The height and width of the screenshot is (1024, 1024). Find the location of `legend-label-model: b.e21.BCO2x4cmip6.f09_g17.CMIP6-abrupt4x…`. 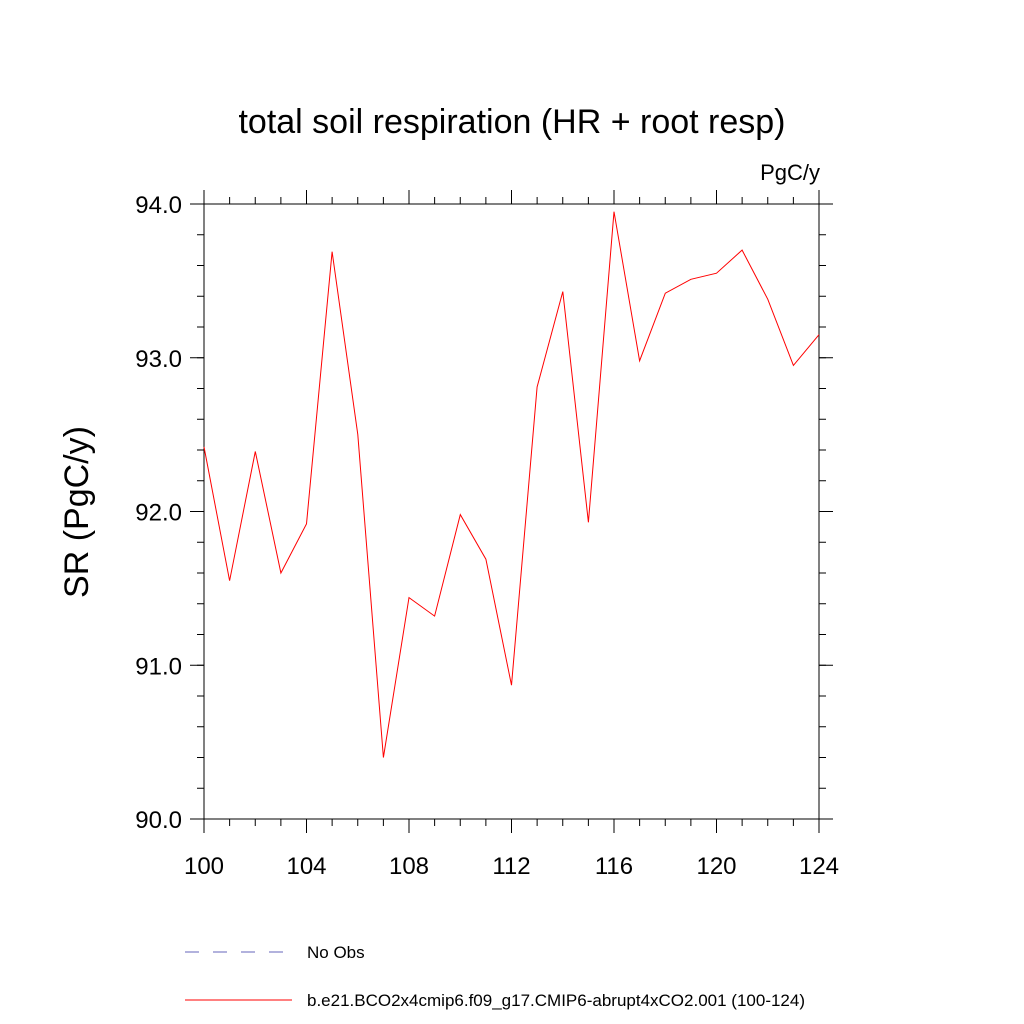

legend-label-model: b.e21.BCO2x4cmip6.f09_g17.CMIP6-abrupt4x… is located at coordinates (556, 1000).